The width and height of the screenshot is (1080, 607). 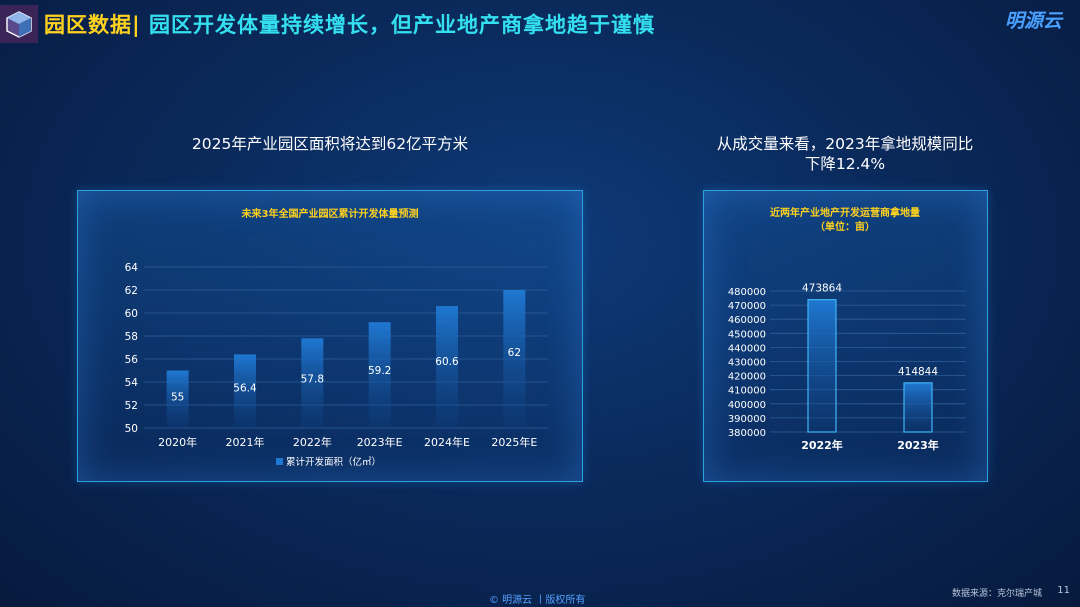 I want to click on data-label: 62, so click(x=514, y=353).